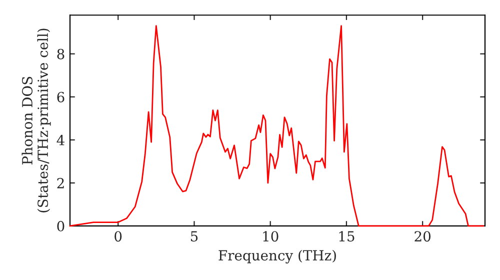  What do you see at coordinates (60, 97) in the screenshot?
I see `y-tick-label: 6` at bounding box center [60, 97].